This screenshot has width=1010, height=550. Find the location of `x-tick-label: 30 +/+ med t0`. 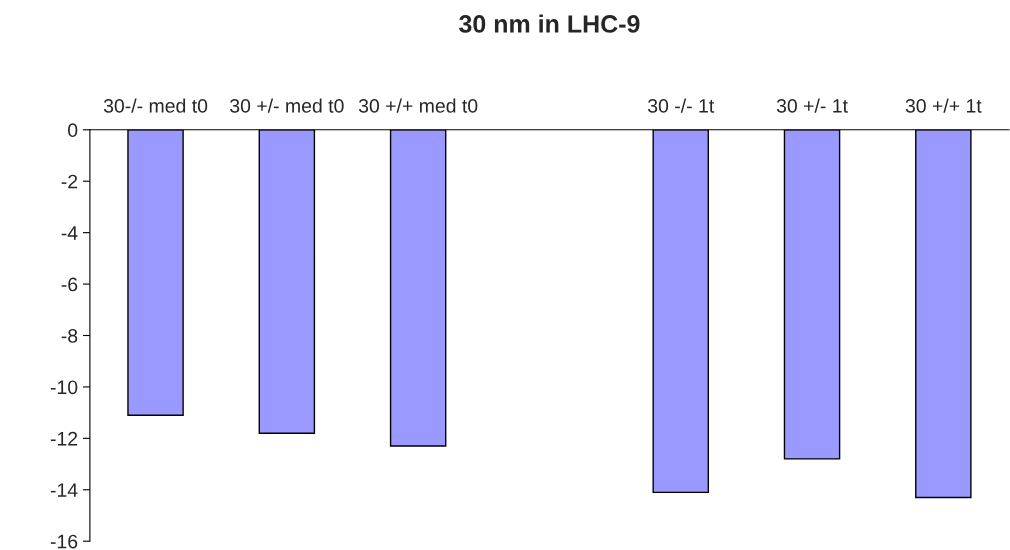

x-tick-label: 30 +/+ med t0 is located at coordinates (418, 105).